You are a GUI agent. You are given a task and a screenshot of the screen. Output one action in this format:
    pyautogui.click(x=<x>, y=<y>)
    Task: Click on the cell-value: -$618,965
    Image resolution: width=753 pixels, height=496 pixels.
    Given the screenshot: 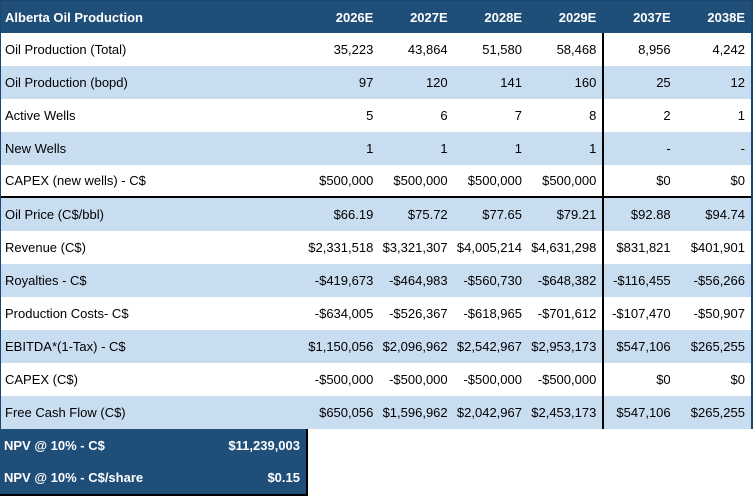 What is the action you would take?
    pyautogui.click(x=492, y=313)
    